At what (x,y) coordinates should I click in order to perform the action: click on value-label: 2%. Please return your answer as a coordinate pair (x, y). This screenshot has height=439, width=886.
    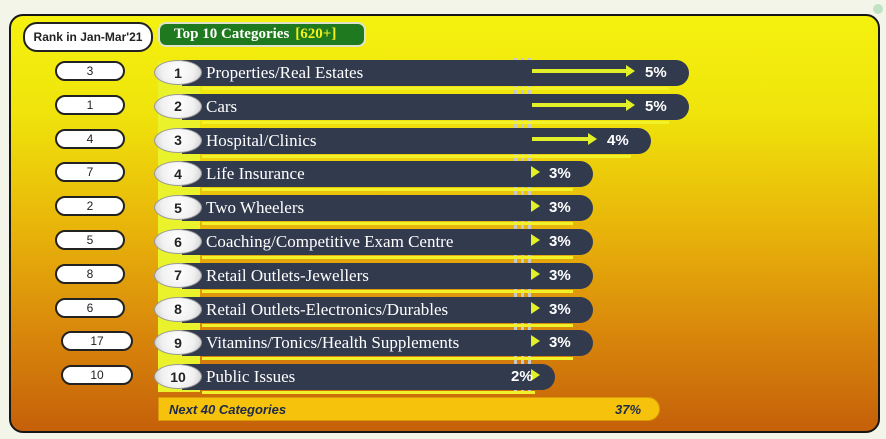
    Looking at the image, I should click on (522, 377).